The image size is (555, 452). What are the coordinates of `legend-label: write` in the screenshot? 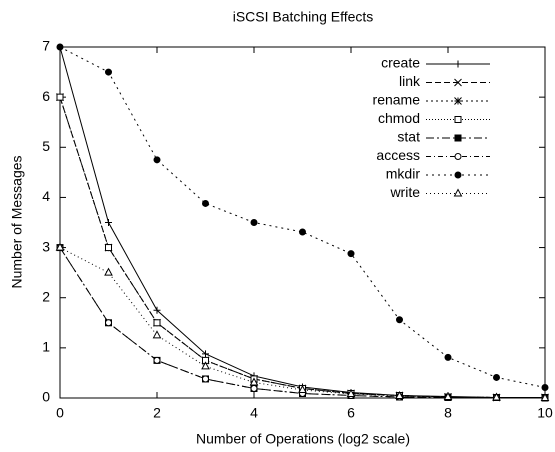 It's located at (404, 192).